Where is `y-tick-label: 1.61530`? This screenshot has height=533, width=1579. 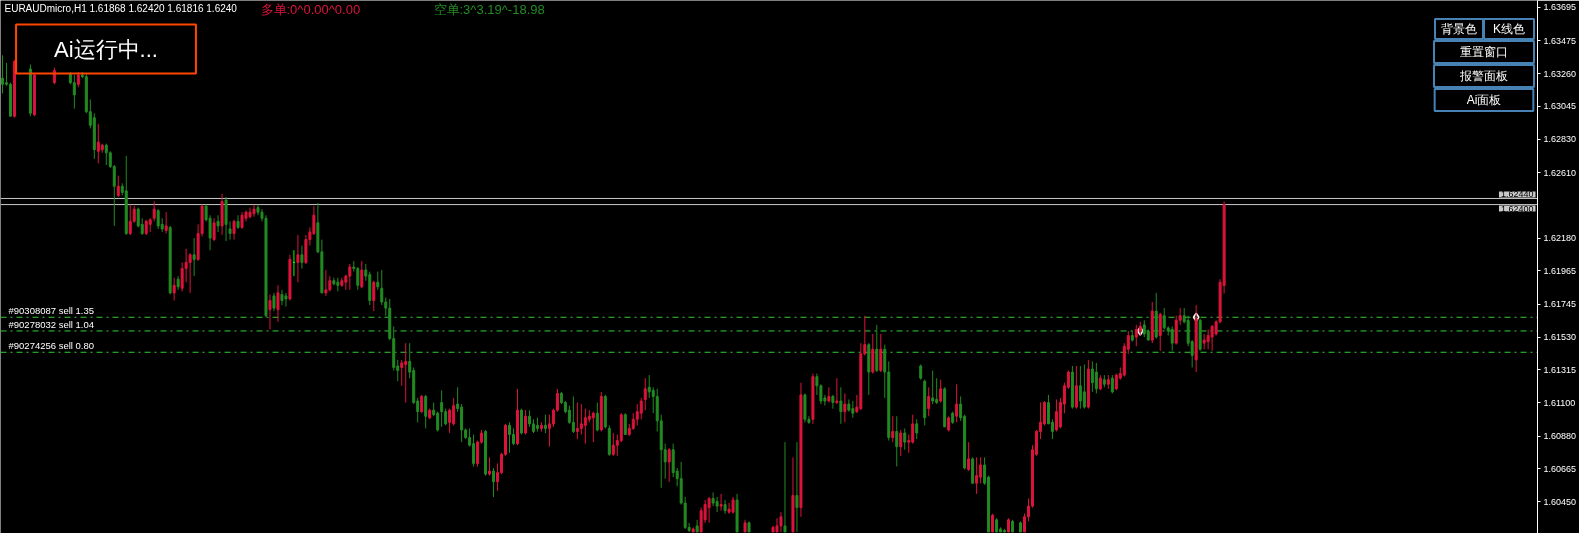
y-tick-label: 1.61530 is located at coordinates (1560, 337).